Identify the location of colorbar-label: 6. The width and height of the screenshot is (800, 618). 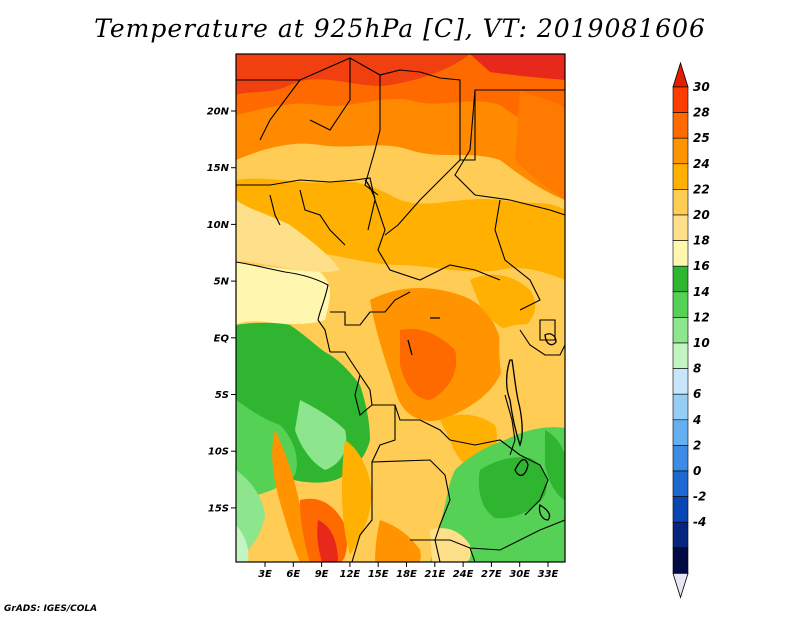
(697, 394).